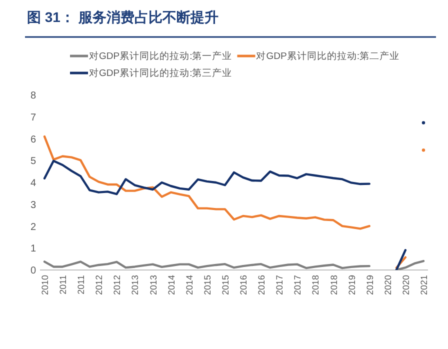 This screenshot has height=349, width=448. I want to click on y-tick-label: 3, so click(33, 205).